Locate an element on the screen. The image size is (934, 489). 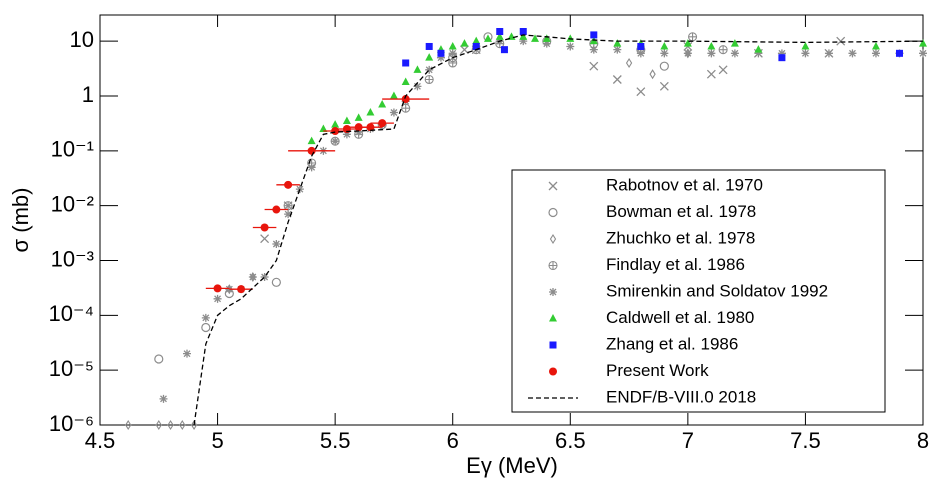
legend-label: Zhuchko et al. 1978 is located at coordinates (680, 237).